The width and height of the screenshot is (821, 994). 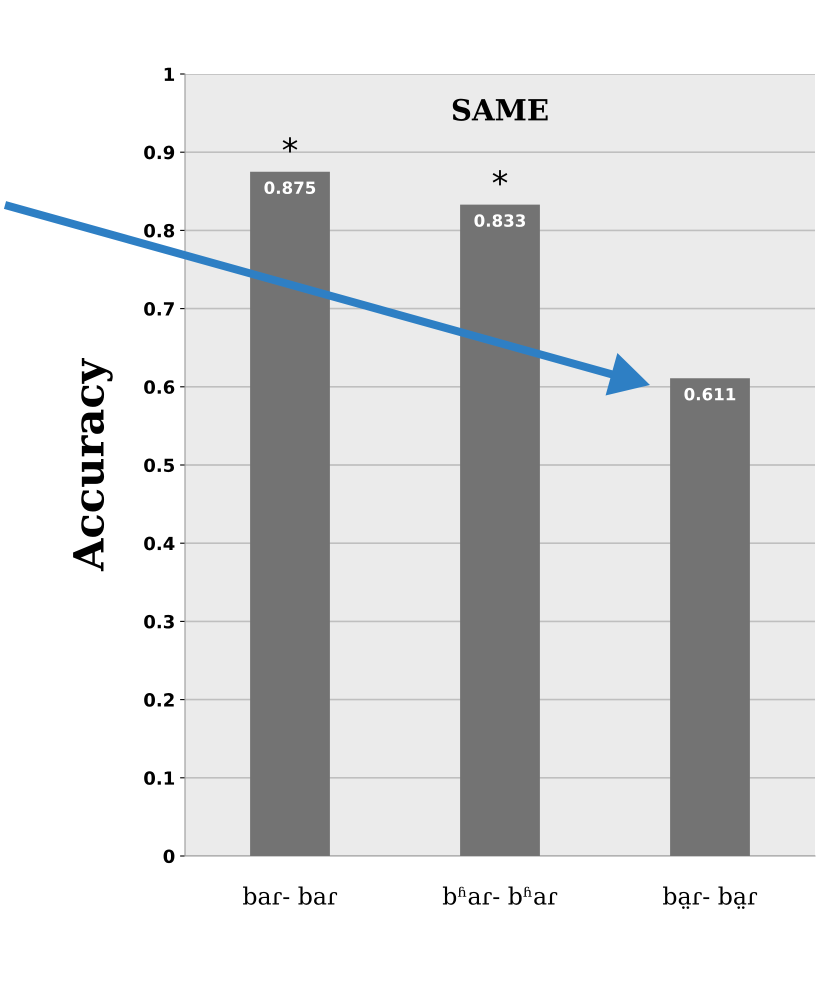 I want to click on y-tick-label: 0.1, so click(x=159, y=778).